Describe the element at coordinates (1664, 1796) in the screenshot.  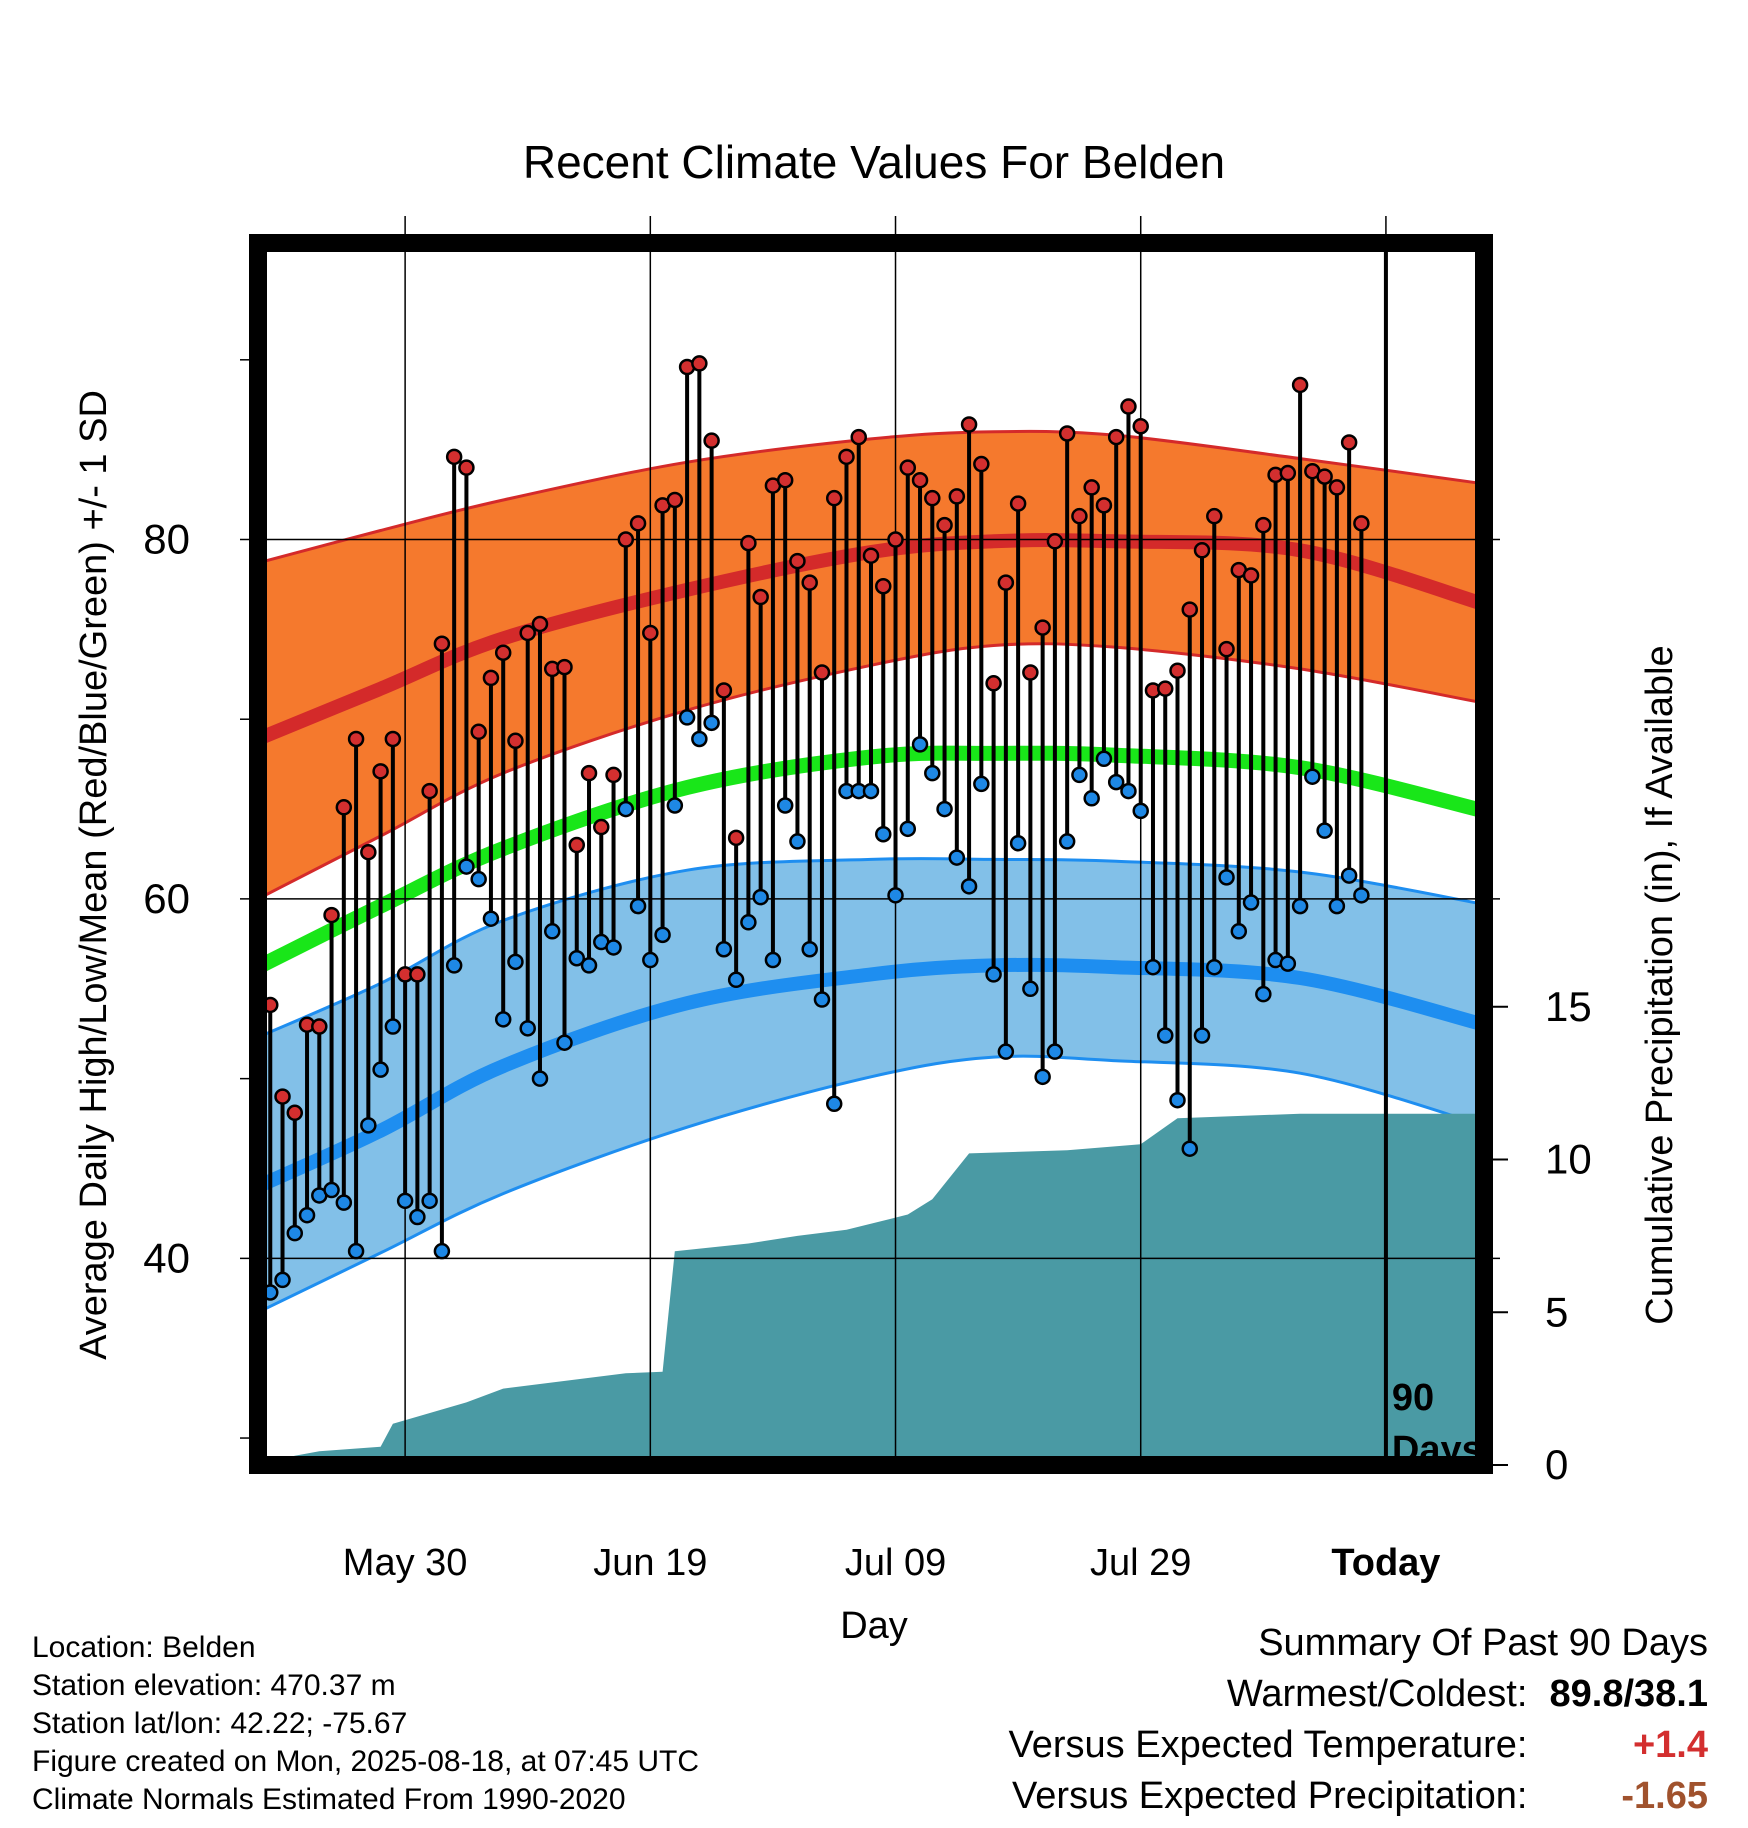
I see `precip-value: -1.65` at that location.